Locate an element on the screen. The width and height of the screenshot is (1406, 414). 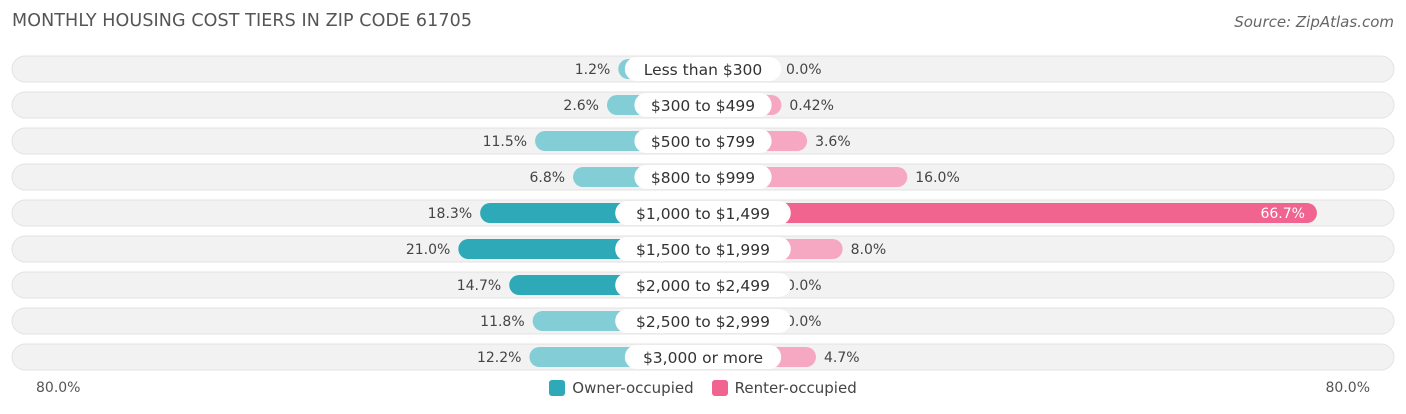
axis-max-label: 80.0% is located at coordinates (1347, 388).